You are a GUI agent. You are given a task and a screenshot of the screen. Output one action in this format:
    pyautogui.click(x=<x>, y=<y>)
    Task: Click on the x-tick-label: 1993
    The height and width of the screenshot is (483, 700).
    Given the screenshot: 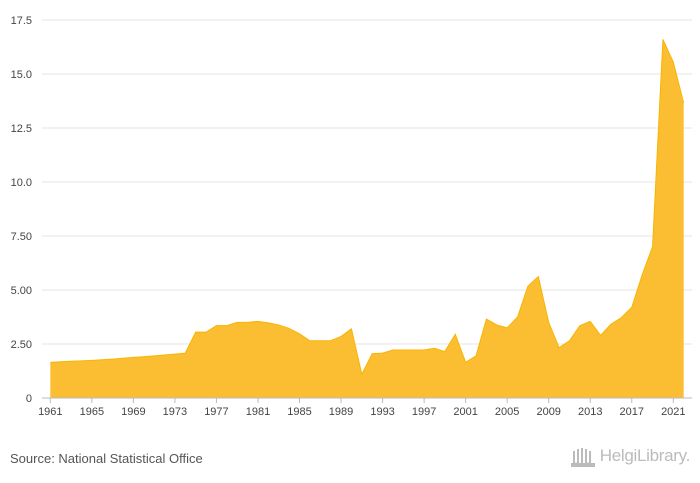 What is the action you would take?
    pyautogui.click(x=382, y=412)
    